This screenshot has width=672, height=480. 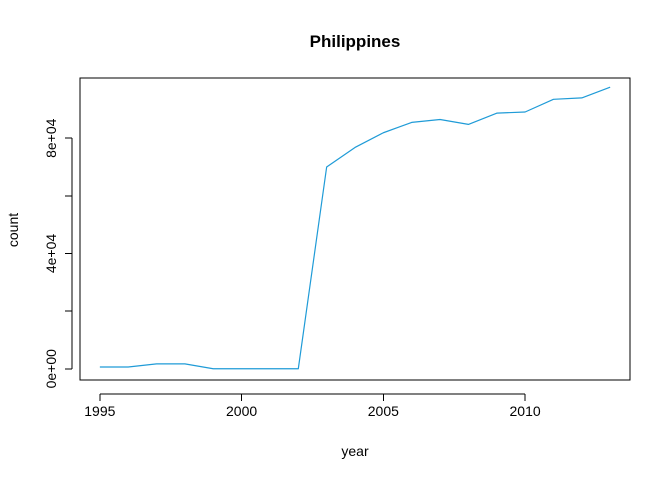 I want to click on y-tick-label: 8e+04, so click(x=51, y=138).